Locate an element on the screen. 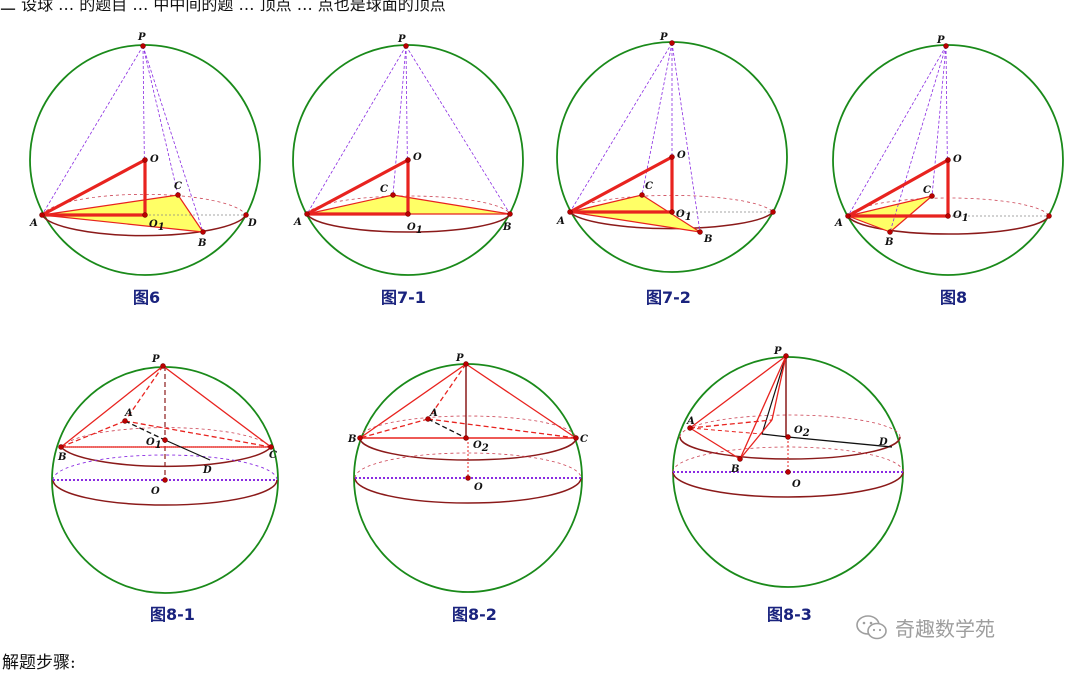  figure-7-1: P O C A O1 B is located at coordinates (408, 155).